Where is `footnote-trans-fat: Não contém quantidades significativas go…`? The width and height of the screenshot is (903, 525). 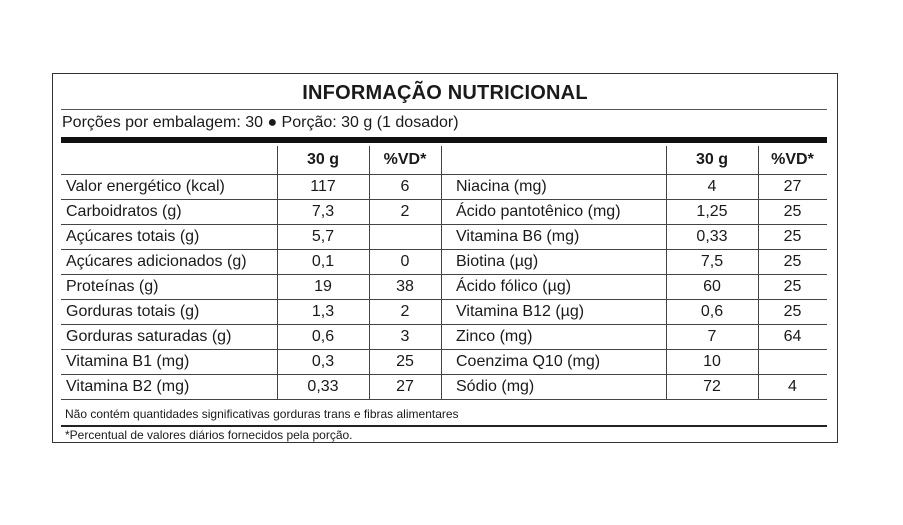
footnote-trans-fat: Não contém quantidades significativas go… is located at coordinates (262, 414).